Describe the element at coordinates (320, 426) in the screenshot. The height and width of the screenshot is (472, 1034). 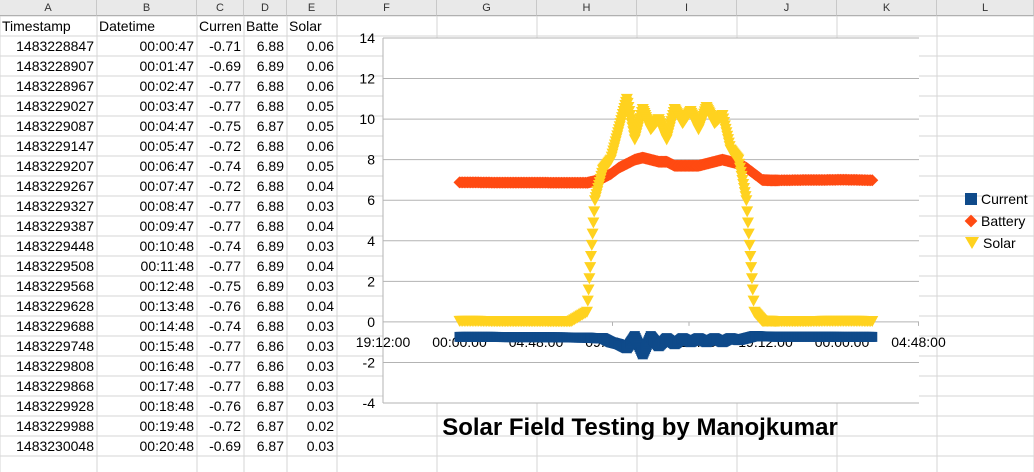
I see `data-cell: 0.02` at that location.